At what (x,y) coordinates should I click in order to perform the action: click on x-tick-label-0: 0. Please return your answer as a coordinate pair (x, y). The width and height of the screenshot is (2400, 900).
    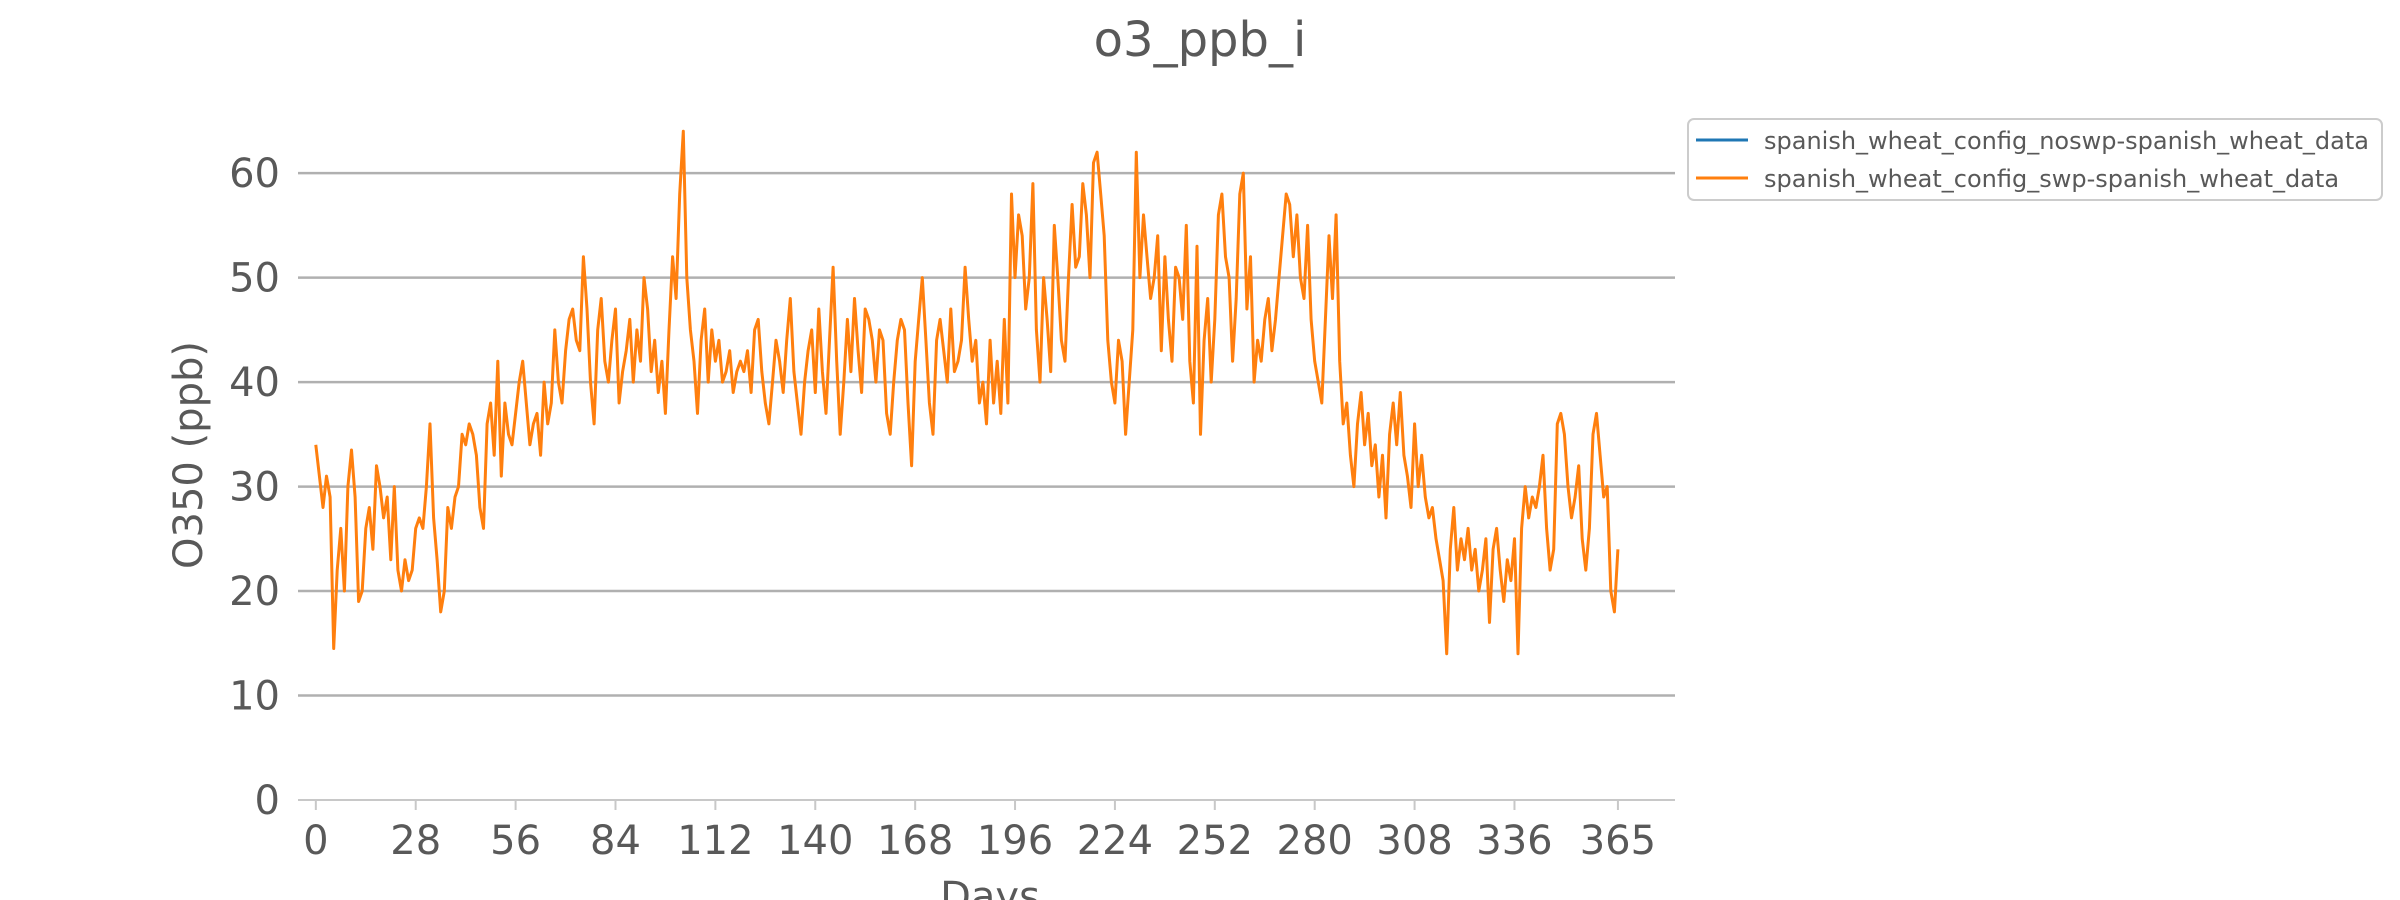
    Looking at the image, I should click on (315, 841).